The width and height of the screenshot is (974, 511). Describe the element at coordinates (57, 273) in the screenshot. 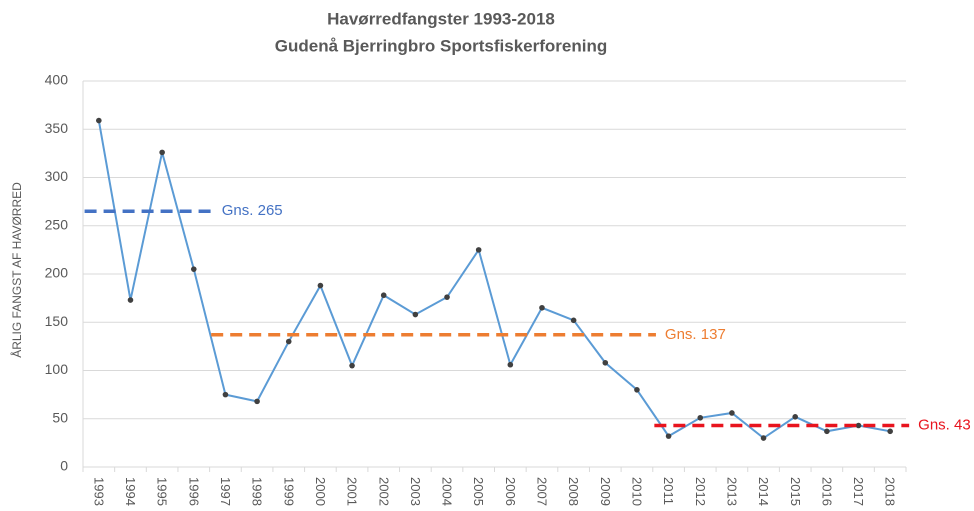

I see `y-tick-label: 200` at that location.